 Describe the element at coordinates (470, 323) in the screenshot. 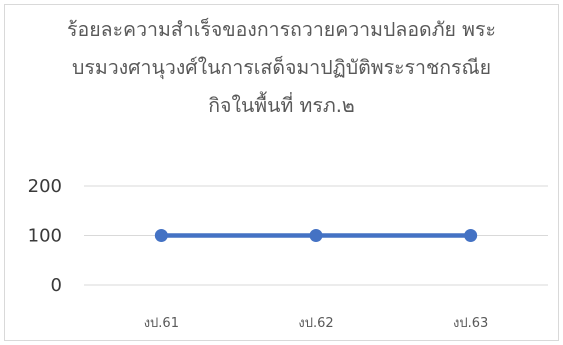

I see `x-tick-label: งป.63` at that location.